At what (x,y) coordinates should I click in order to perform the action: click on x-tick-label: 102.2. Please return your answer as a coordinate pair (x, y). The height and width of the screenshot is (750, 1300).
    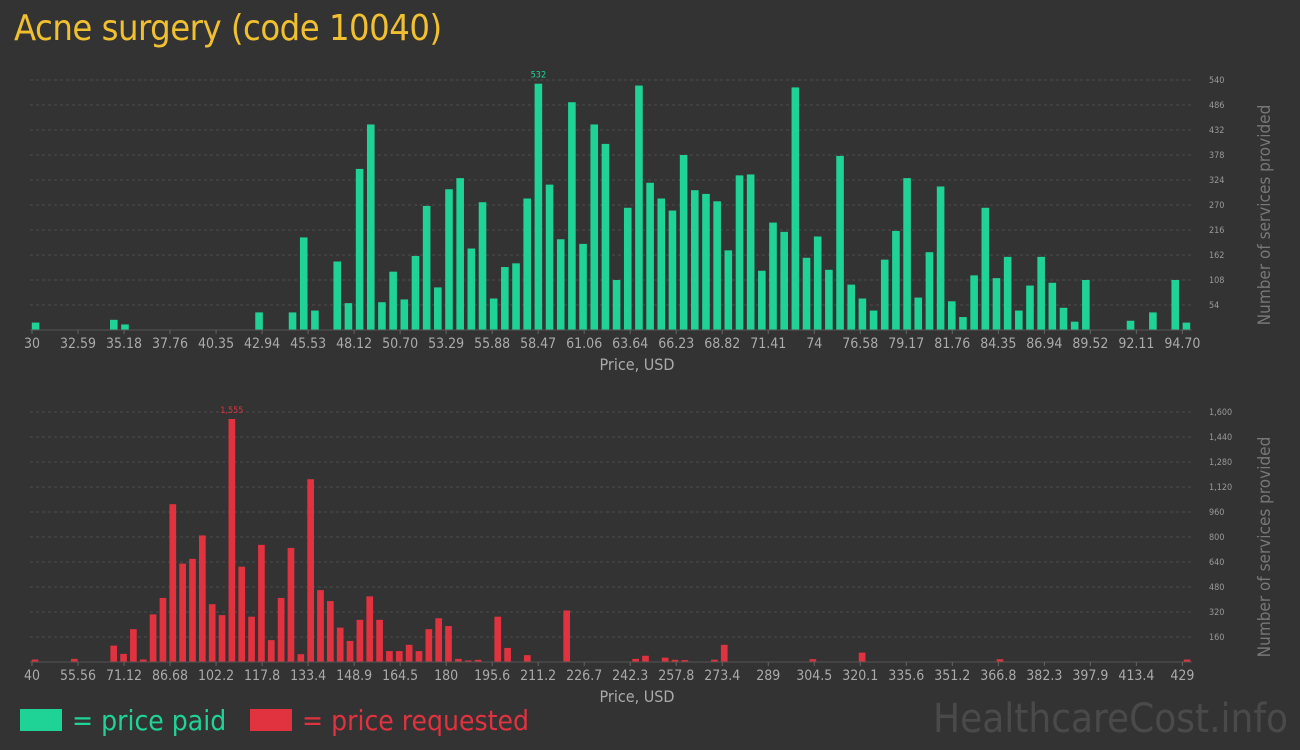
    Looking at the image, I should click on (216, 676).